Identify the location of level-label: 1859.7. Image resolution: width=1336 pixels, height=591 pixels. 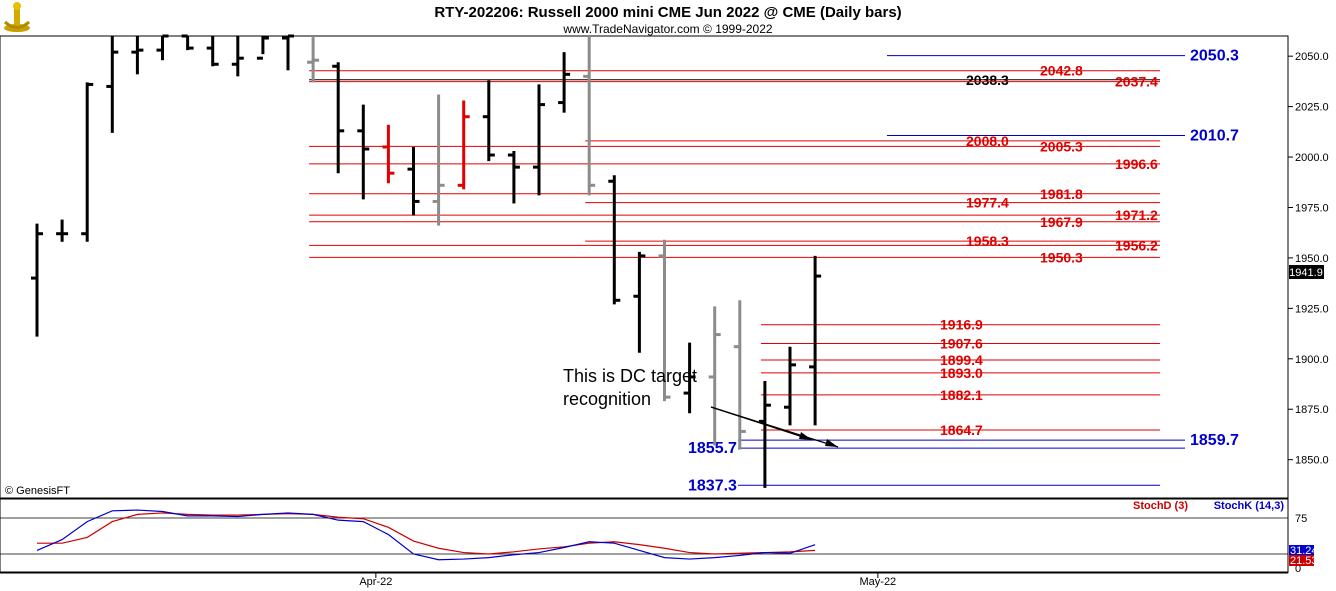
(1214, 440).